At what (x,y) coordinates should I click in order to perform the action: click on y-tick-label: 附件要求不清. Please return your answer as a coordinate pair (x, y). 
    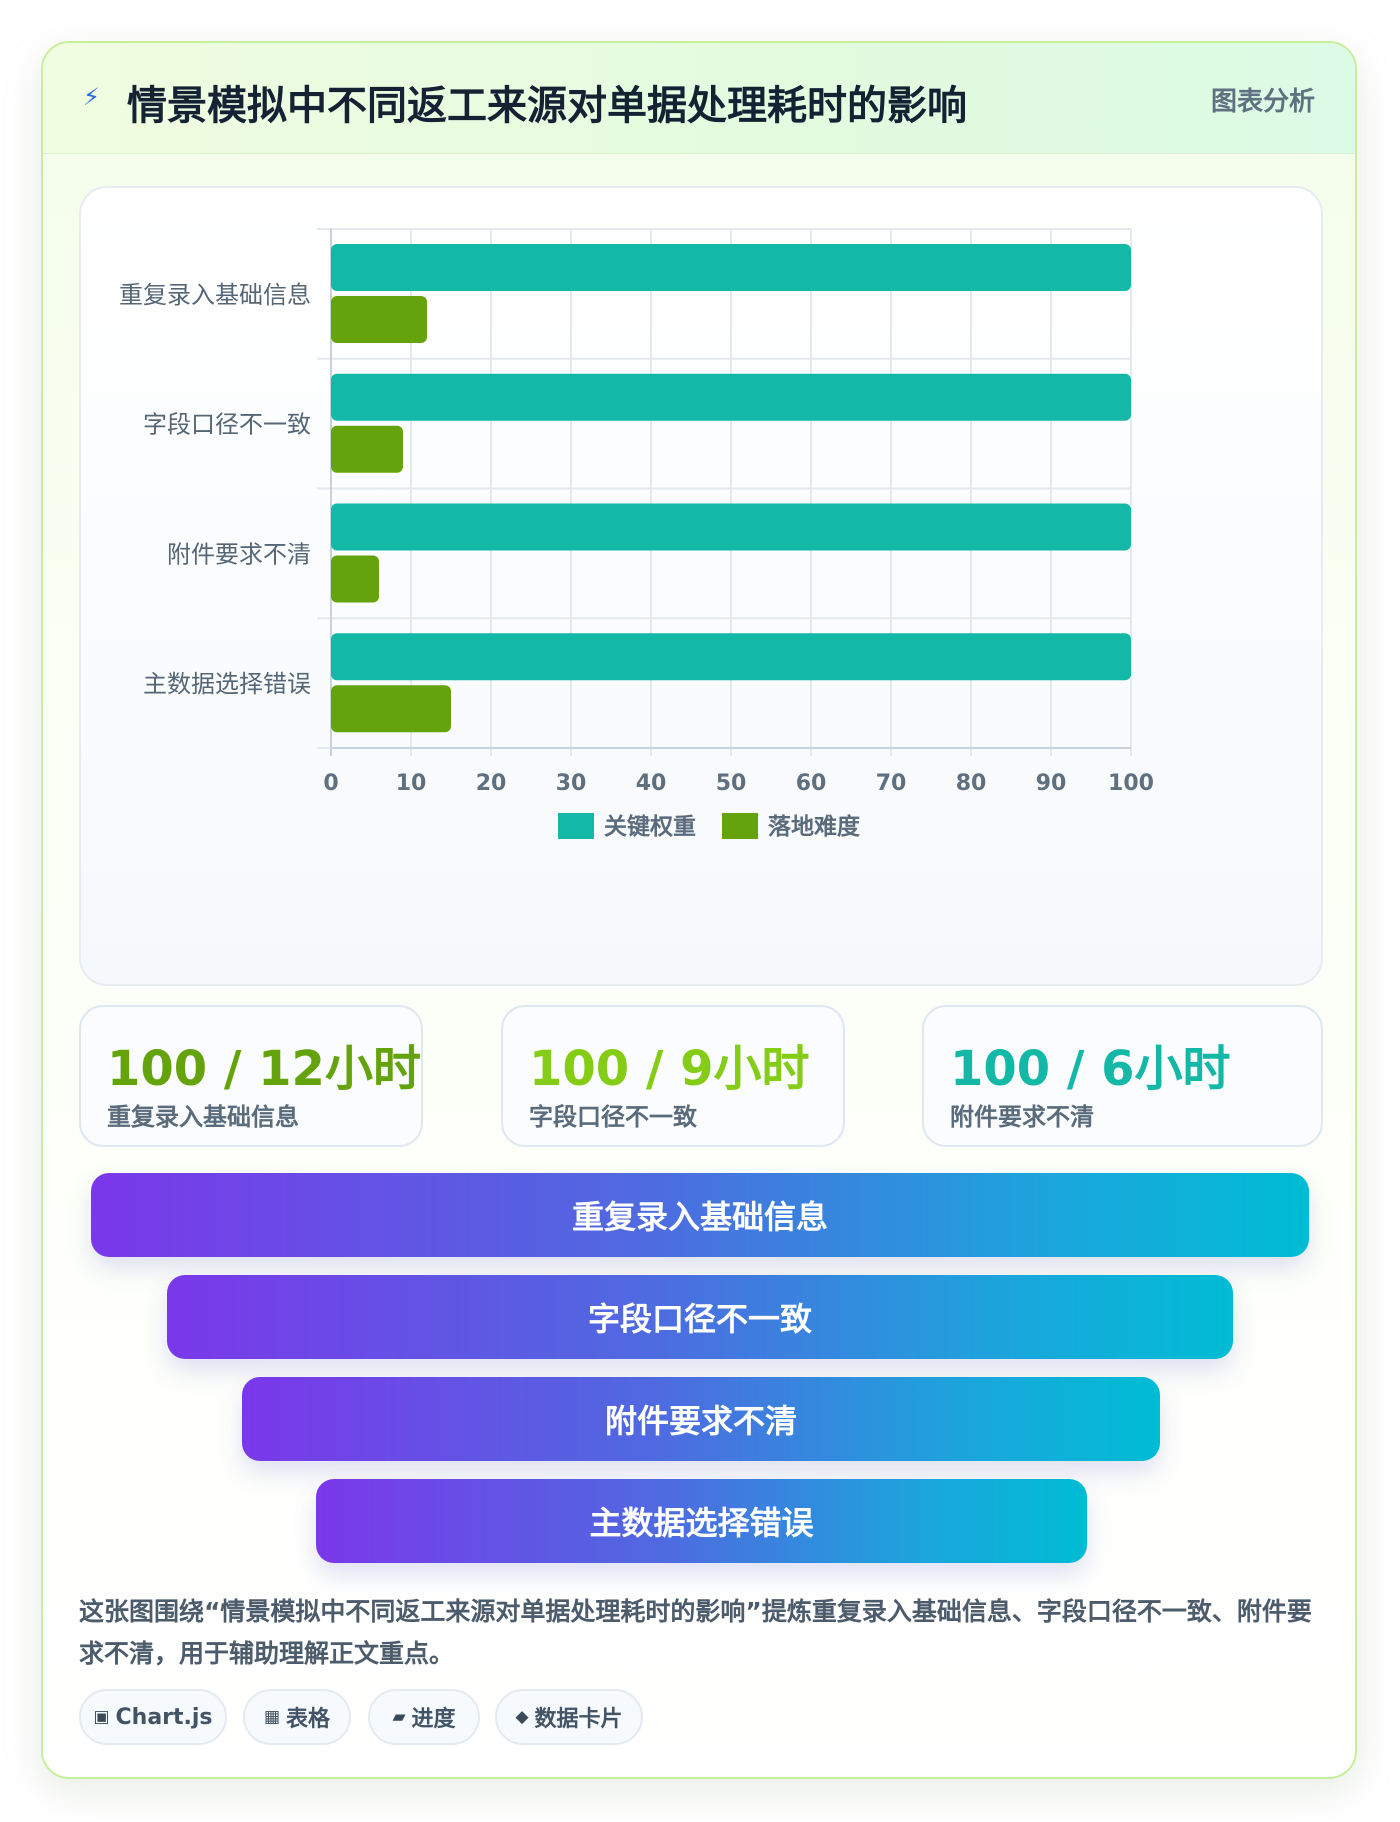
    Looking at the image, I should click on (239, 554).